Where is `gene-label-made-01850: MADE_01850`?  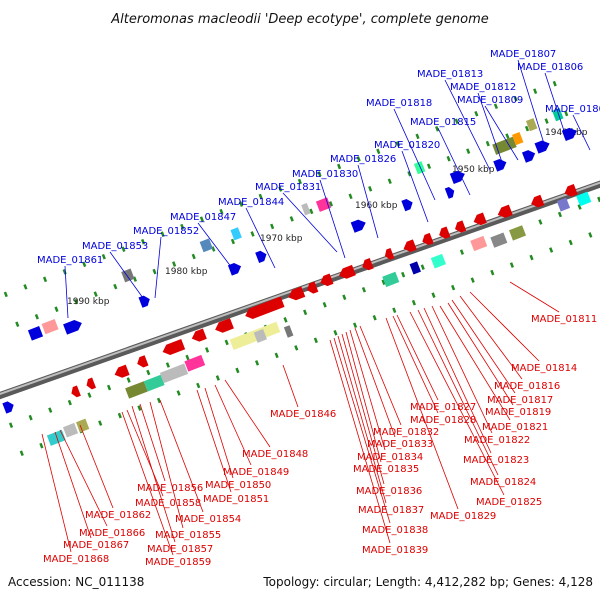
gene-label-made-01850: MADE_01850 is located at coordinates (238, 485).